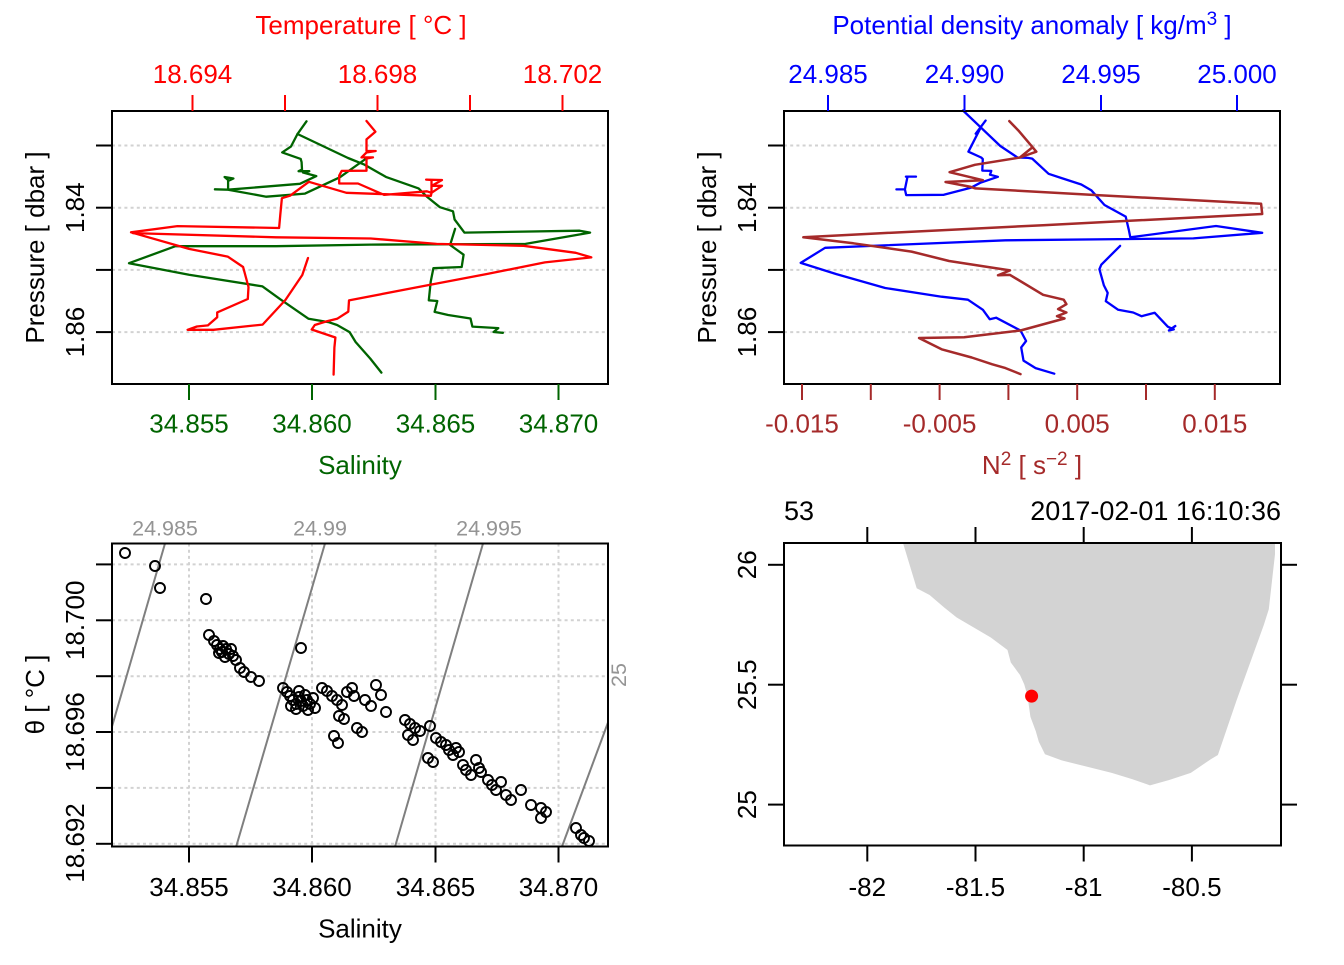 The image size is (1344, 965). Describe the element at coordinates (940, 424) in the screenshot. I see `svg-text: -0.005` at that location.